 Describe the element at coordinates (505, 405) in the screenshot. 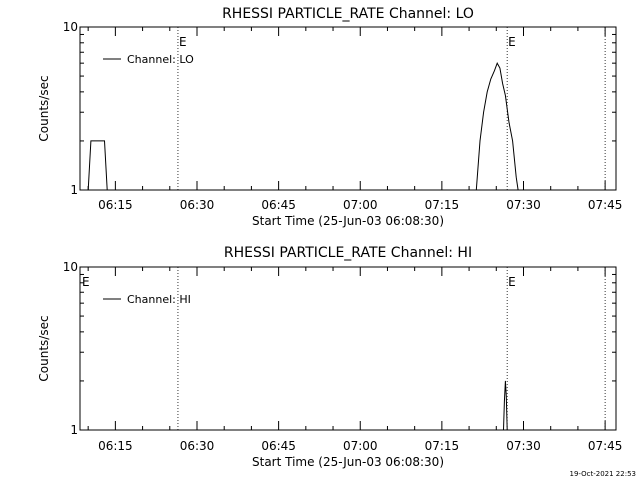

I see `series-line` at that location.